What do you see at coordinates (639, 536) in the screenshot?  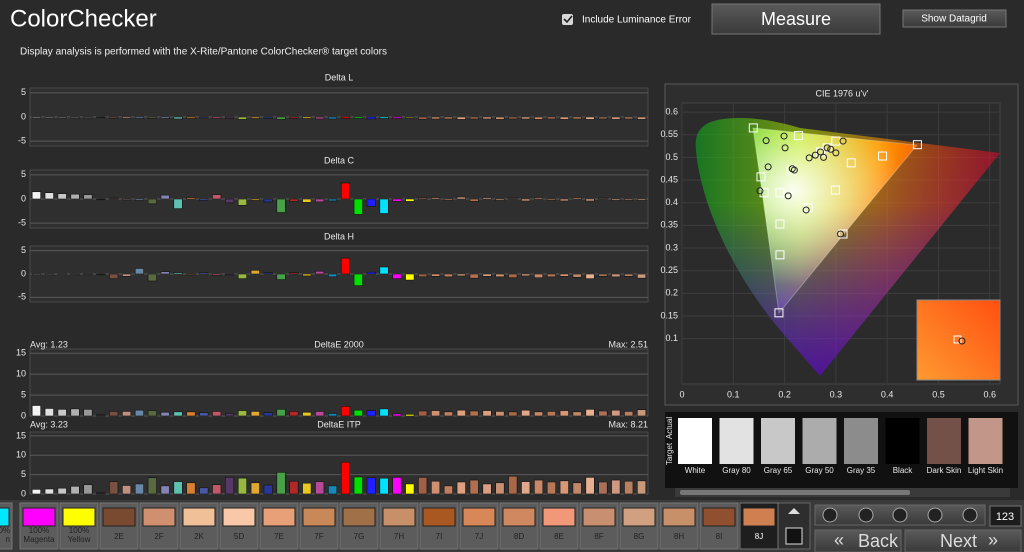 I see `patch-label: 8G` at bounding box center [639, 536].